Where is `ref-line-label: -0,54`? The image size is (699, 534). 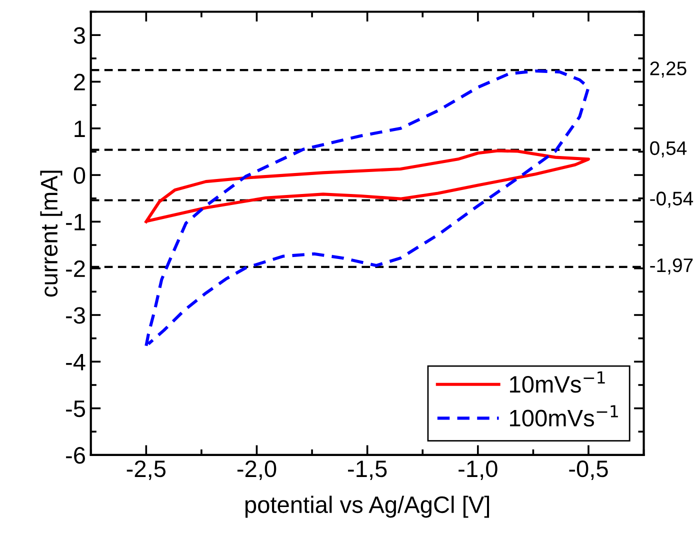
ref-line-label: -0,54 is located at coordinates (672, 200).